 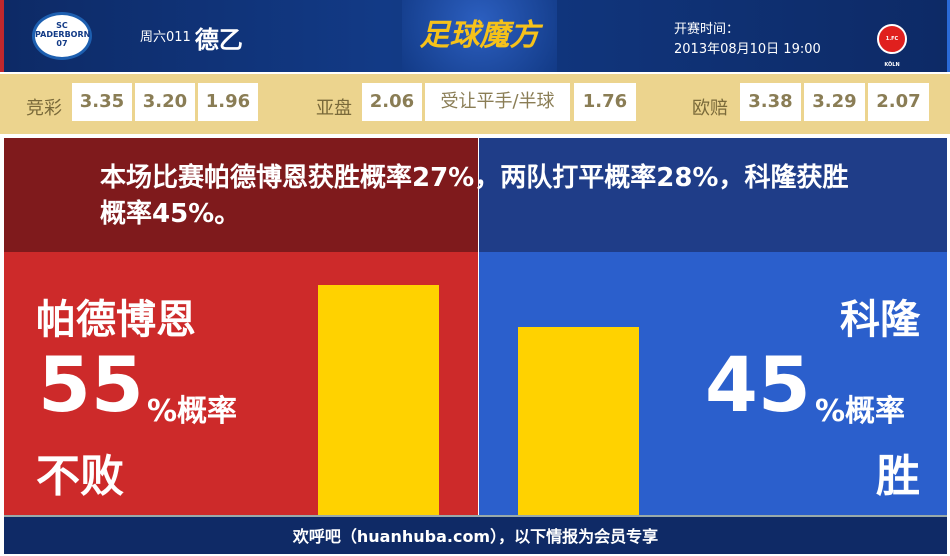 I want to click on asian-home-odd: 2.06, so click(x=392, y=102).